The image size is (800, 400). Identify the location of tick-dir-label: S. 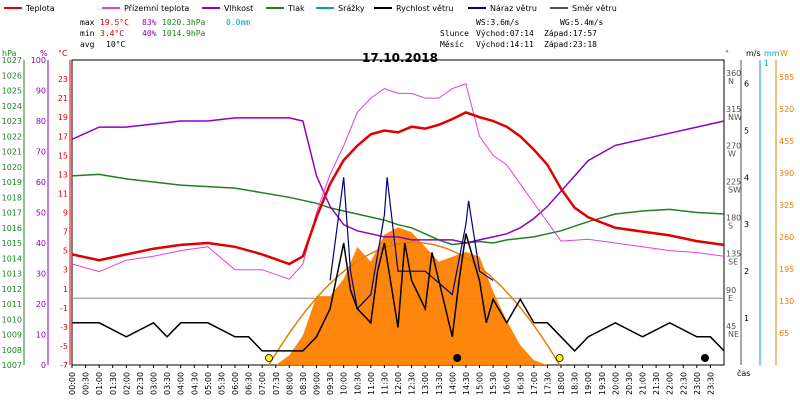
(730, 226).